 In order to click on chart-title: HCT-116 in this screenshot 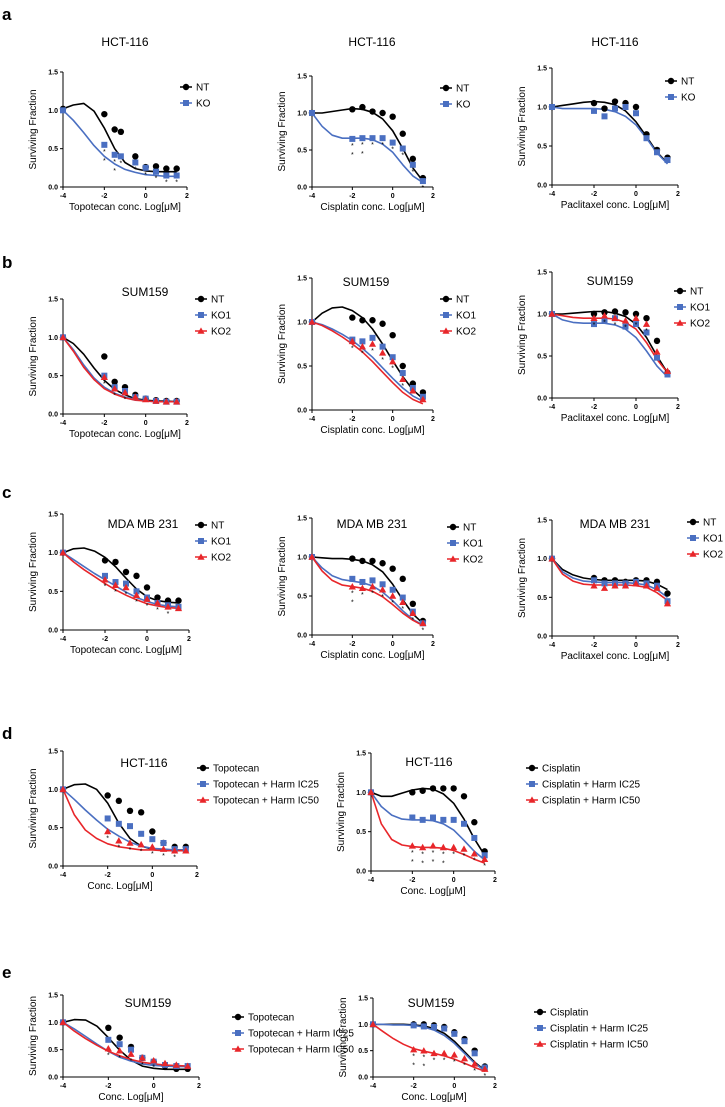, I will do `click(143, 763)`.